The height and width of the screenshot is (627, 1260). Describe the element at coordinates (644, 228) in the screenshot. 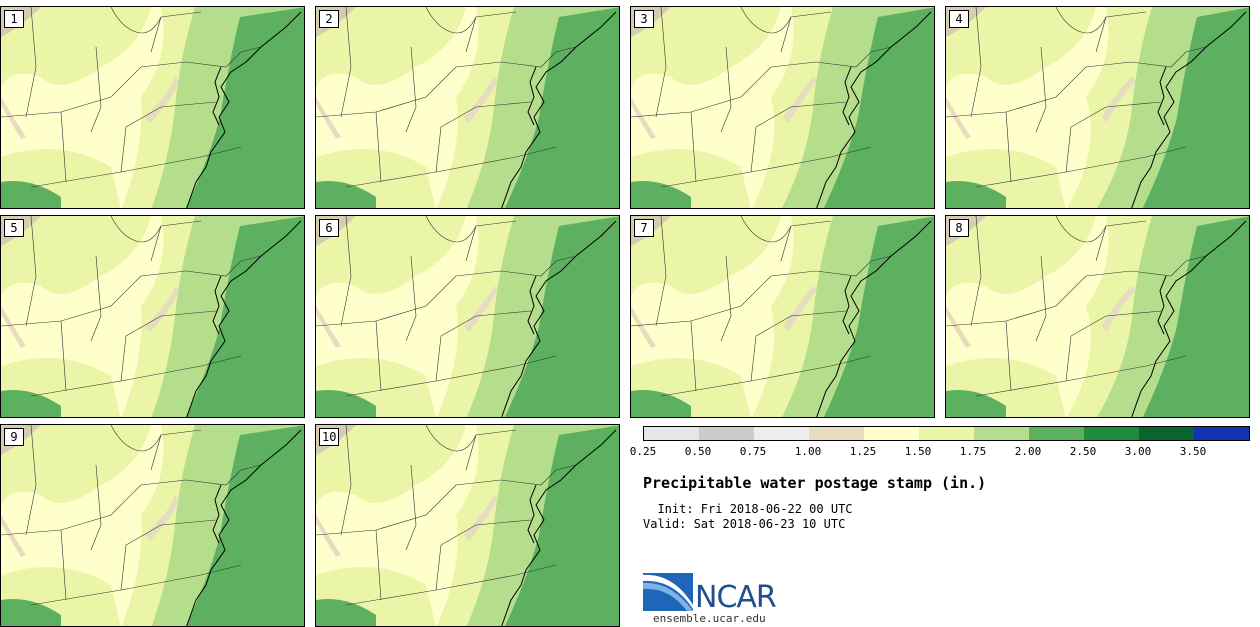

I see `member-number-label: 7` at that location.